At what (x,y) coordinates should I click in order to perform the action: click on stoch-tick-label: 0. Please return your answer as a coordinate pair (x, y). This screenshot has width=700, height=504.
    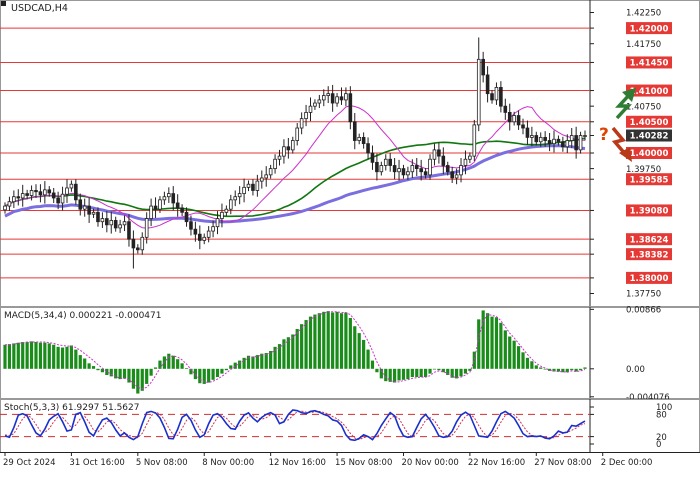
    Looking at the image, I should click on (658, 445).